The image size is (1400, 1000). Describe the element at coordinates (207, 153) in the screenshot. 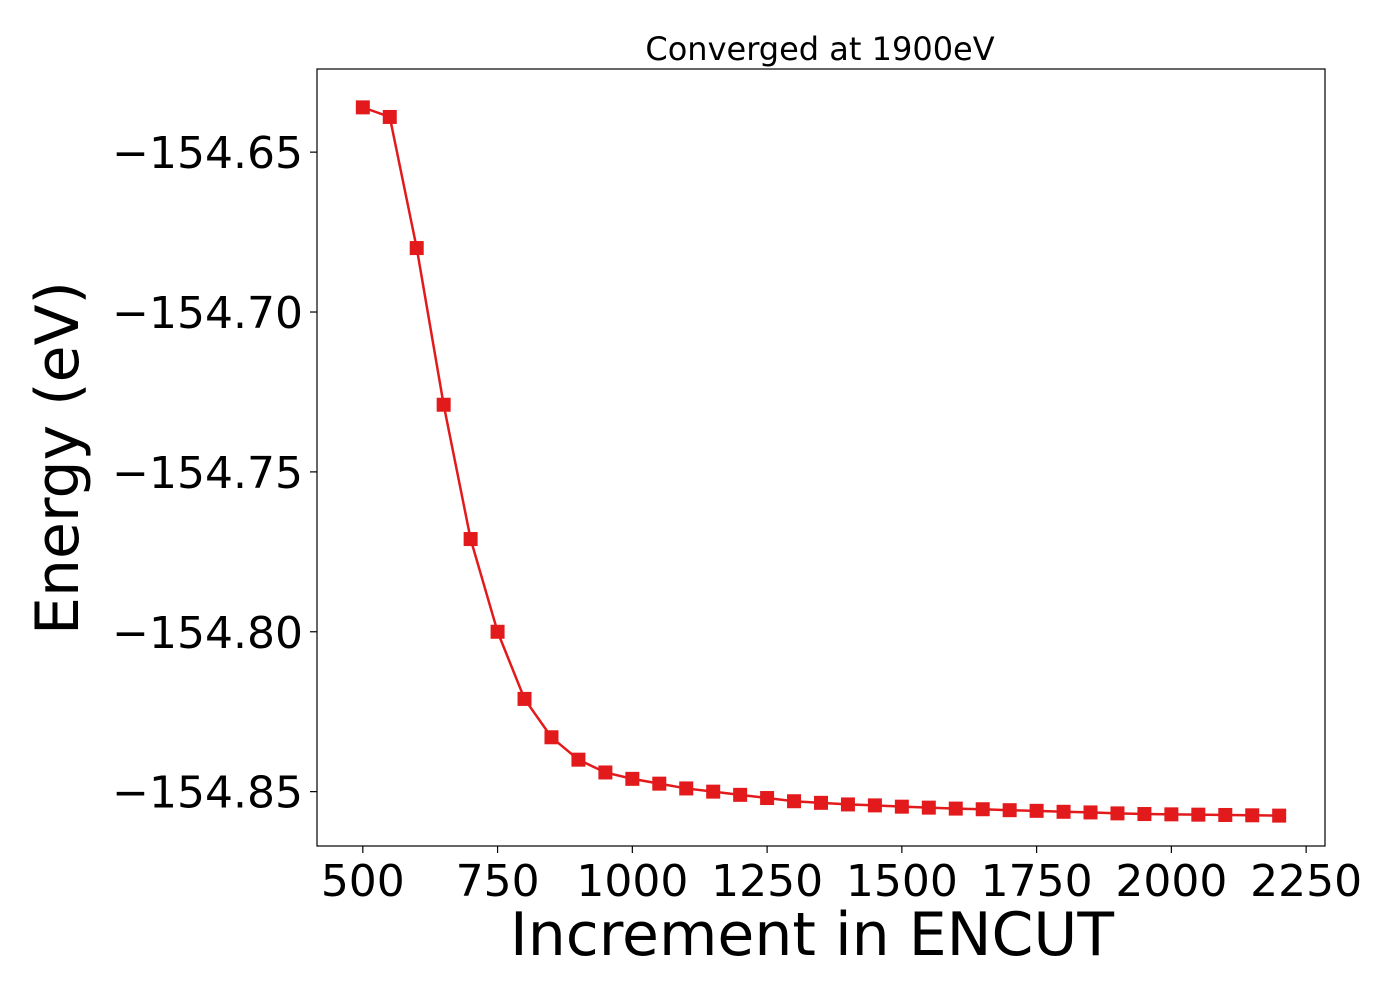

I see `y-tick-label: −154.65` at that location.